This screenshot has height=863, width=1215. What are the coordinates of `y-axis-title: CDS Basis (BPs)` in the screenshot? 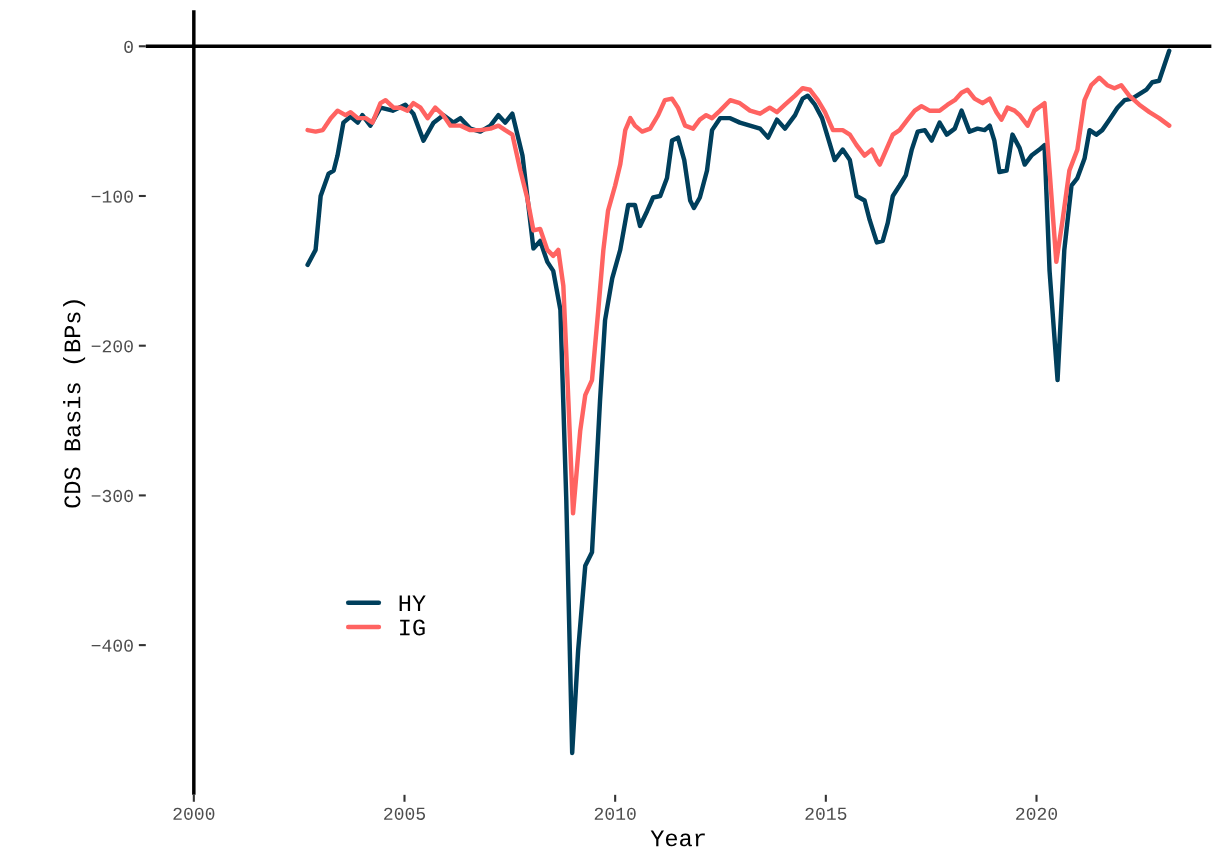 It's located at (74, 404).